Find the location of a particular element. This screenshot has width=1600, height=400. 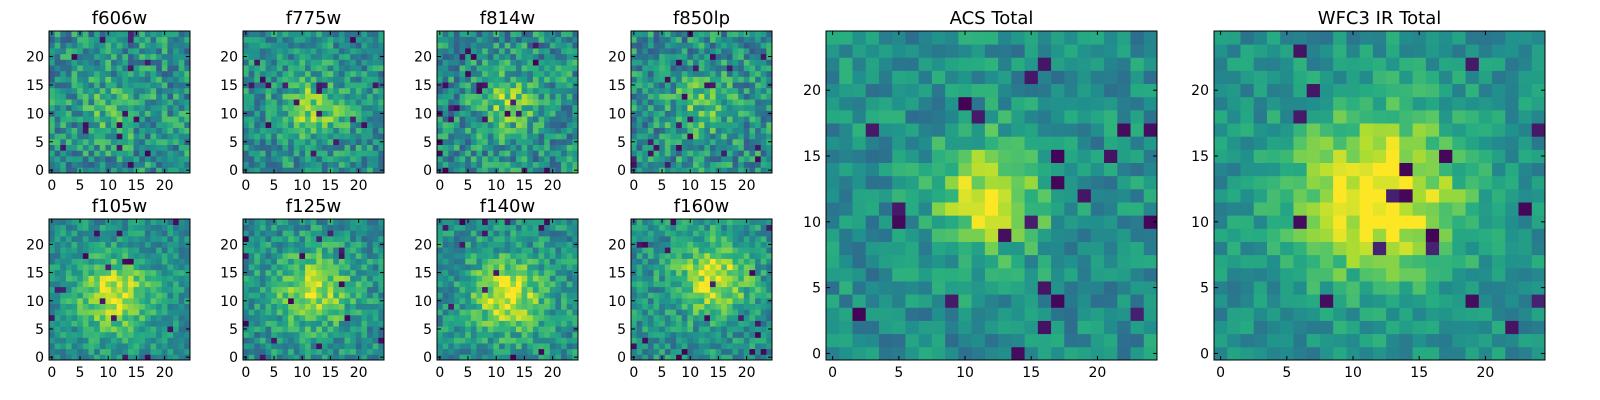

x-tick-label: 0 is located at coordinates (245, 186).